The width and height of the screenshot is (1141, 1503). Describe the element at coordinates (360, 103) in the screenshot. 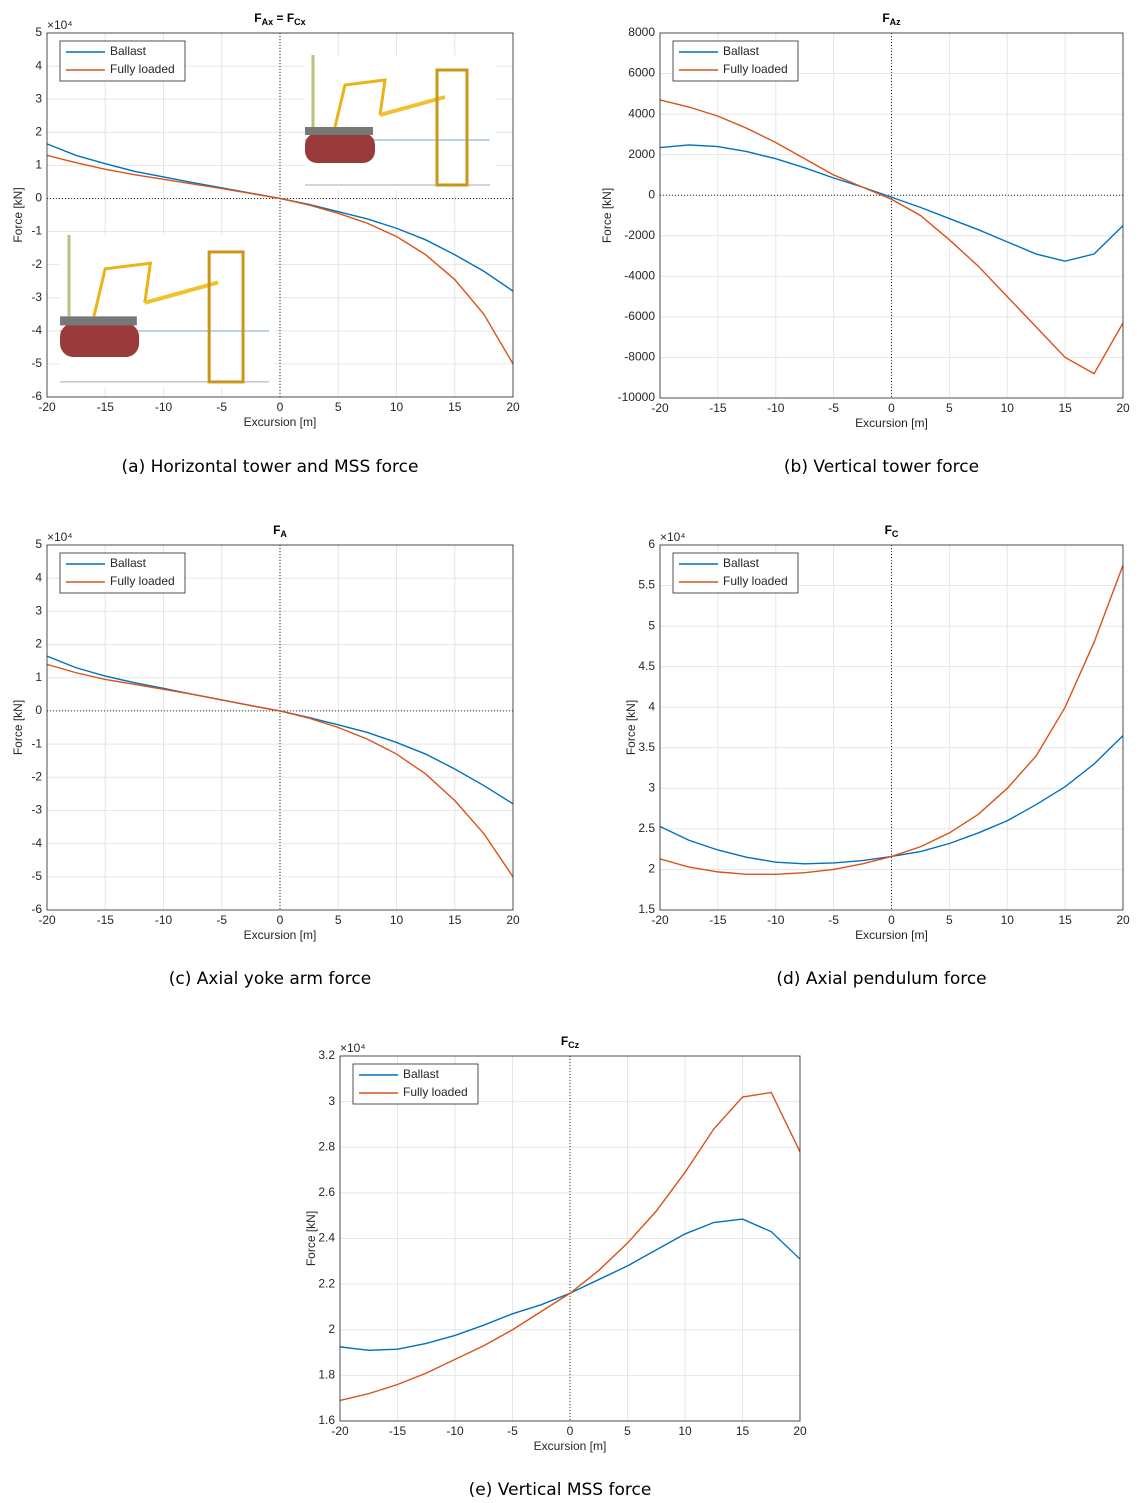

I see `illustration-frame` at that location.